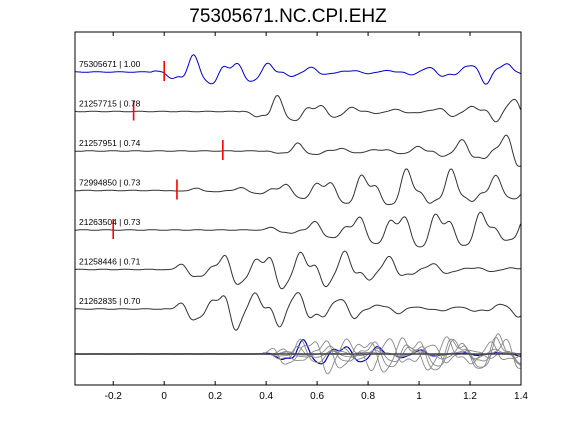  I want to click on x-tick-label: 1, so click(419, 396).